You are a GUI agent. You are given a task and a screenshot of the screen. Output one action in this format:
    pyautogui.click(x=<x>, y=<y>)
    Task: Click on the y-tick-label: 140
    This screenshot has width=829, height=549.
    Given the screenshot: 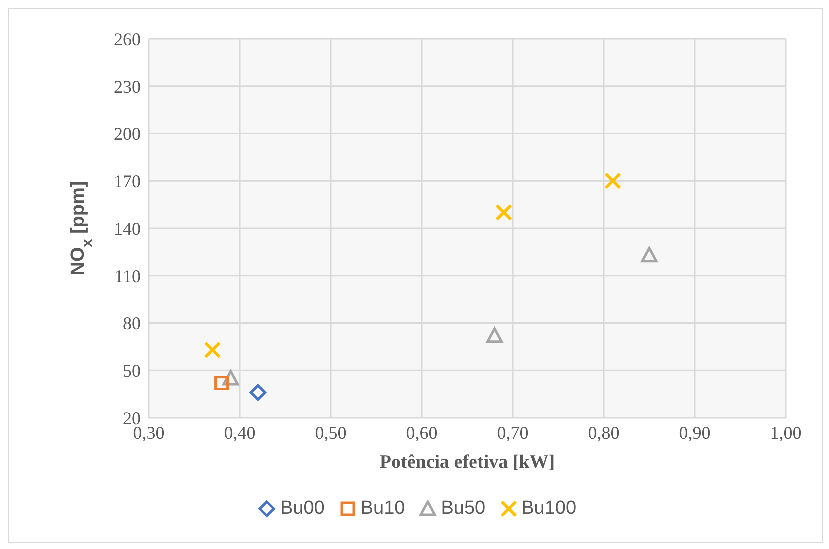 What is the action you would take?
    pyautogui.click(x=127, y=228)
    